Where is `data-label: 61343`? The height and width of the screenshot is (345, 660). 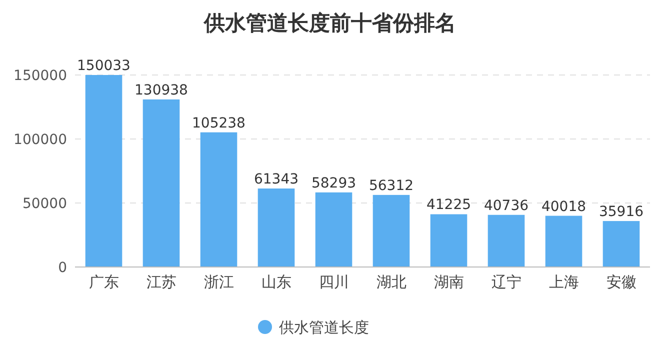
data-label: 61343 is located at coordinates (276, 180).